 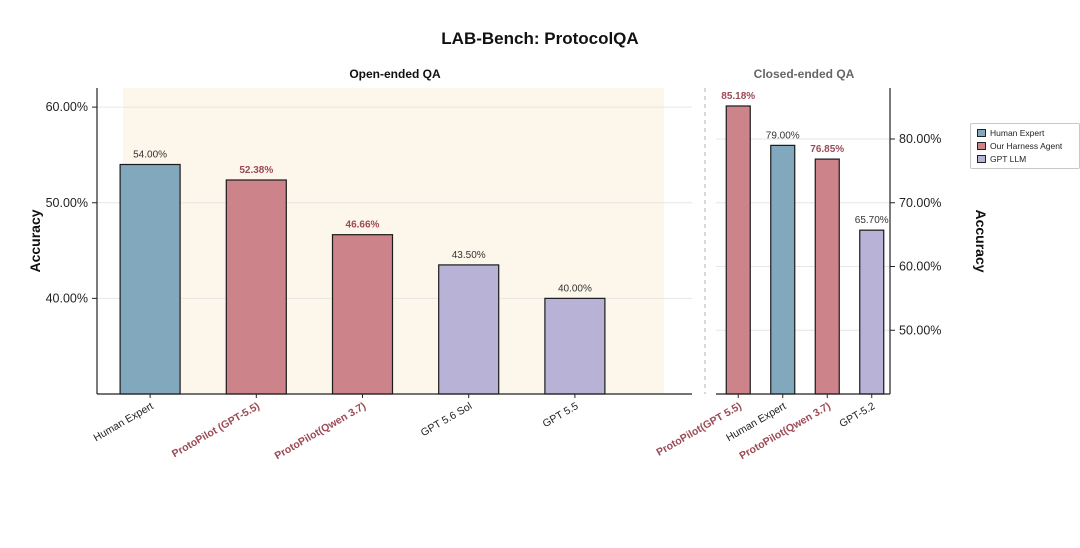 I want to click on open-ended-y-axis-label: Accuracy, so click(x=35, y=240).